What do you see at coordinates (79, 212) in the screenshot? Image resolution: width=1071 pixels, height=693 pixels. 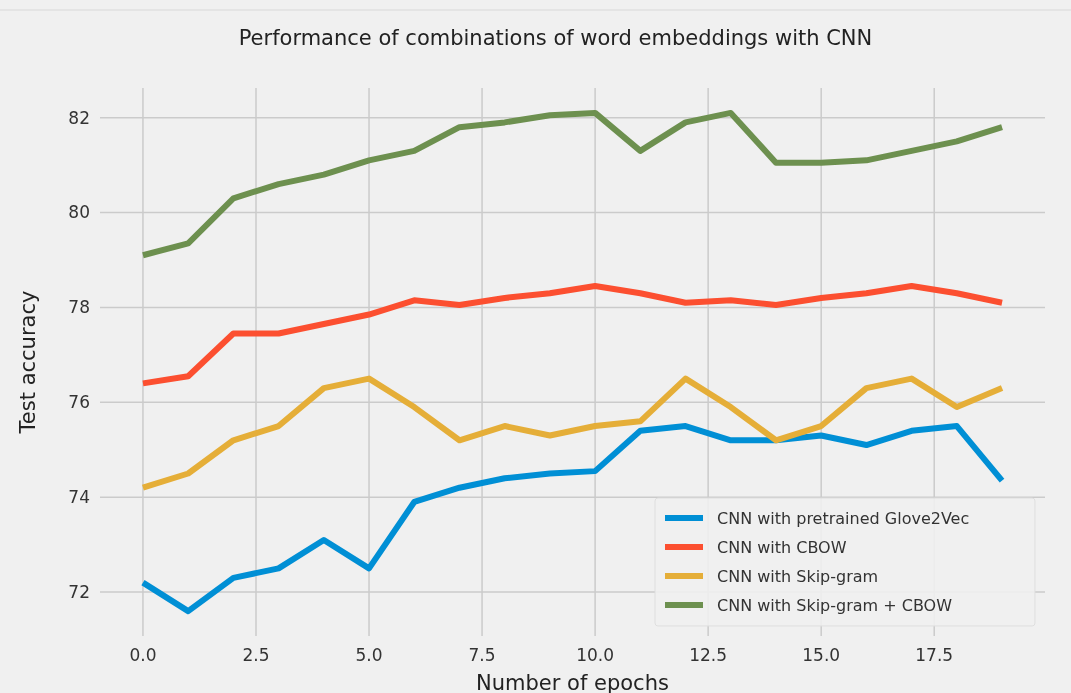 I see `y-tick-label: 80` at bounding box center [79, 212].